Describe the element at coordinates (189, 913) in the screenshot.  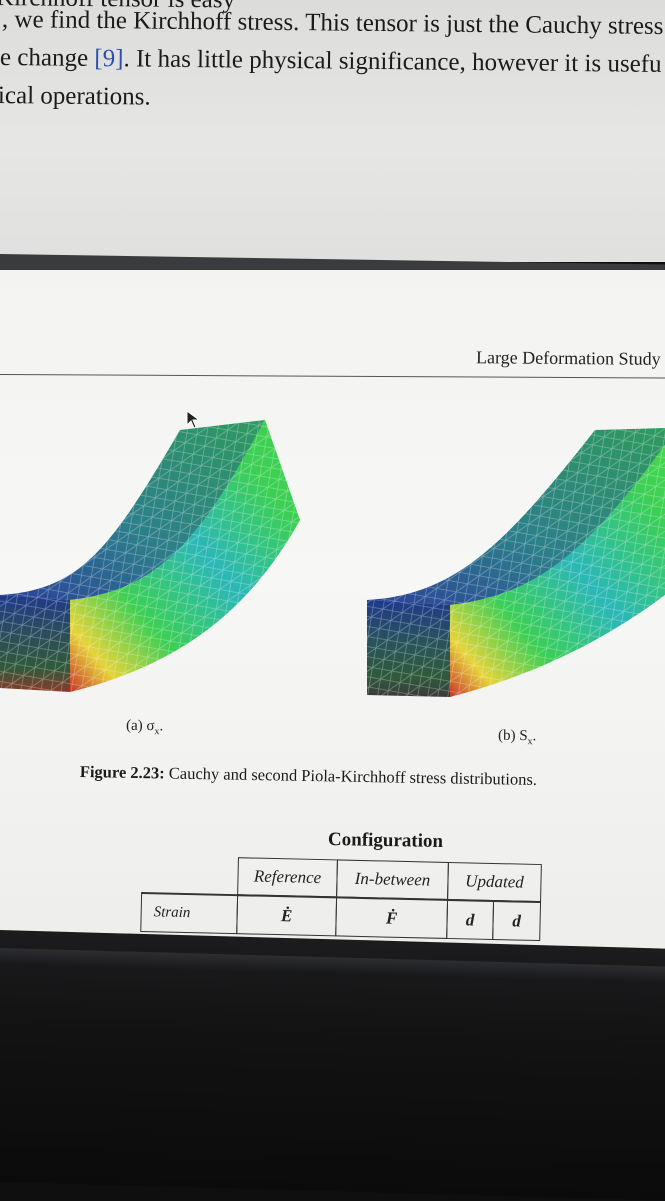
I see `row-label-strain: Strain` at that location.